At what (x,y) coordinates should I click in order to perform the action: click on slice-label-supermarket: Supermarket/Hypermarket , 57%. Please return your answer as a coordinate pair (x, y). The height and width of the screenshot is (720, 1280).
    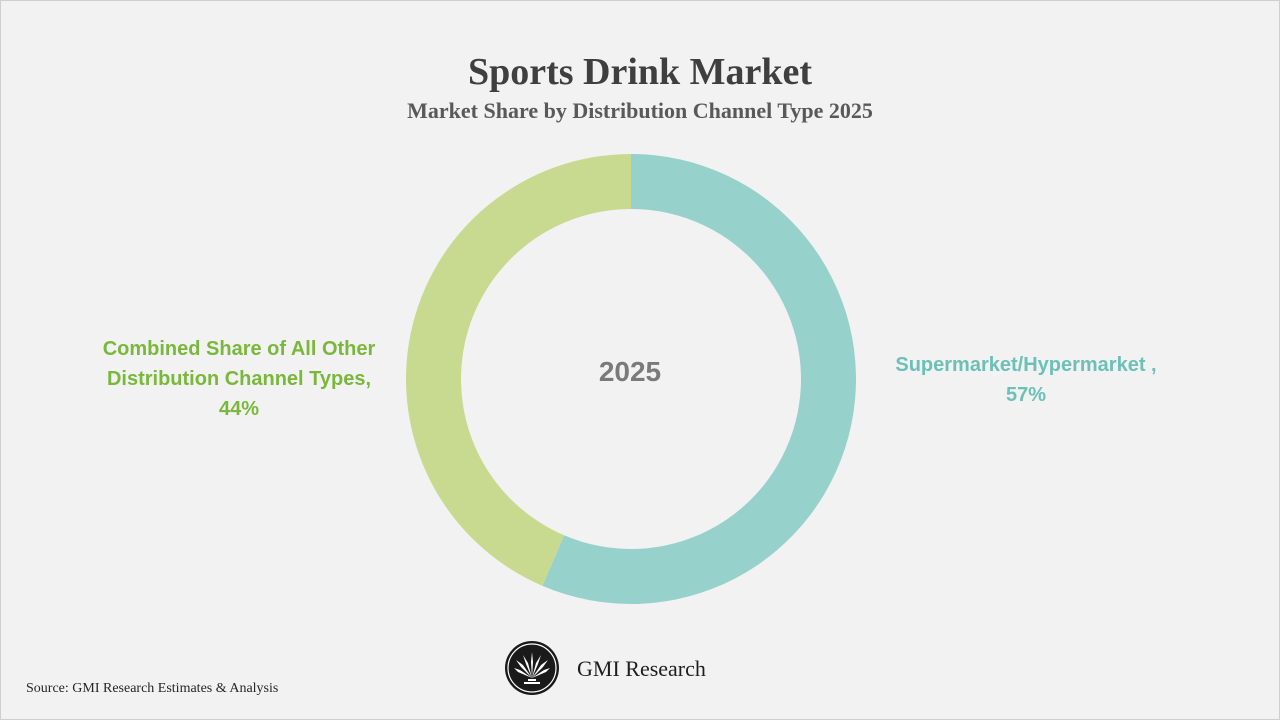
    Looking at the image, I should click on (1026, 380).